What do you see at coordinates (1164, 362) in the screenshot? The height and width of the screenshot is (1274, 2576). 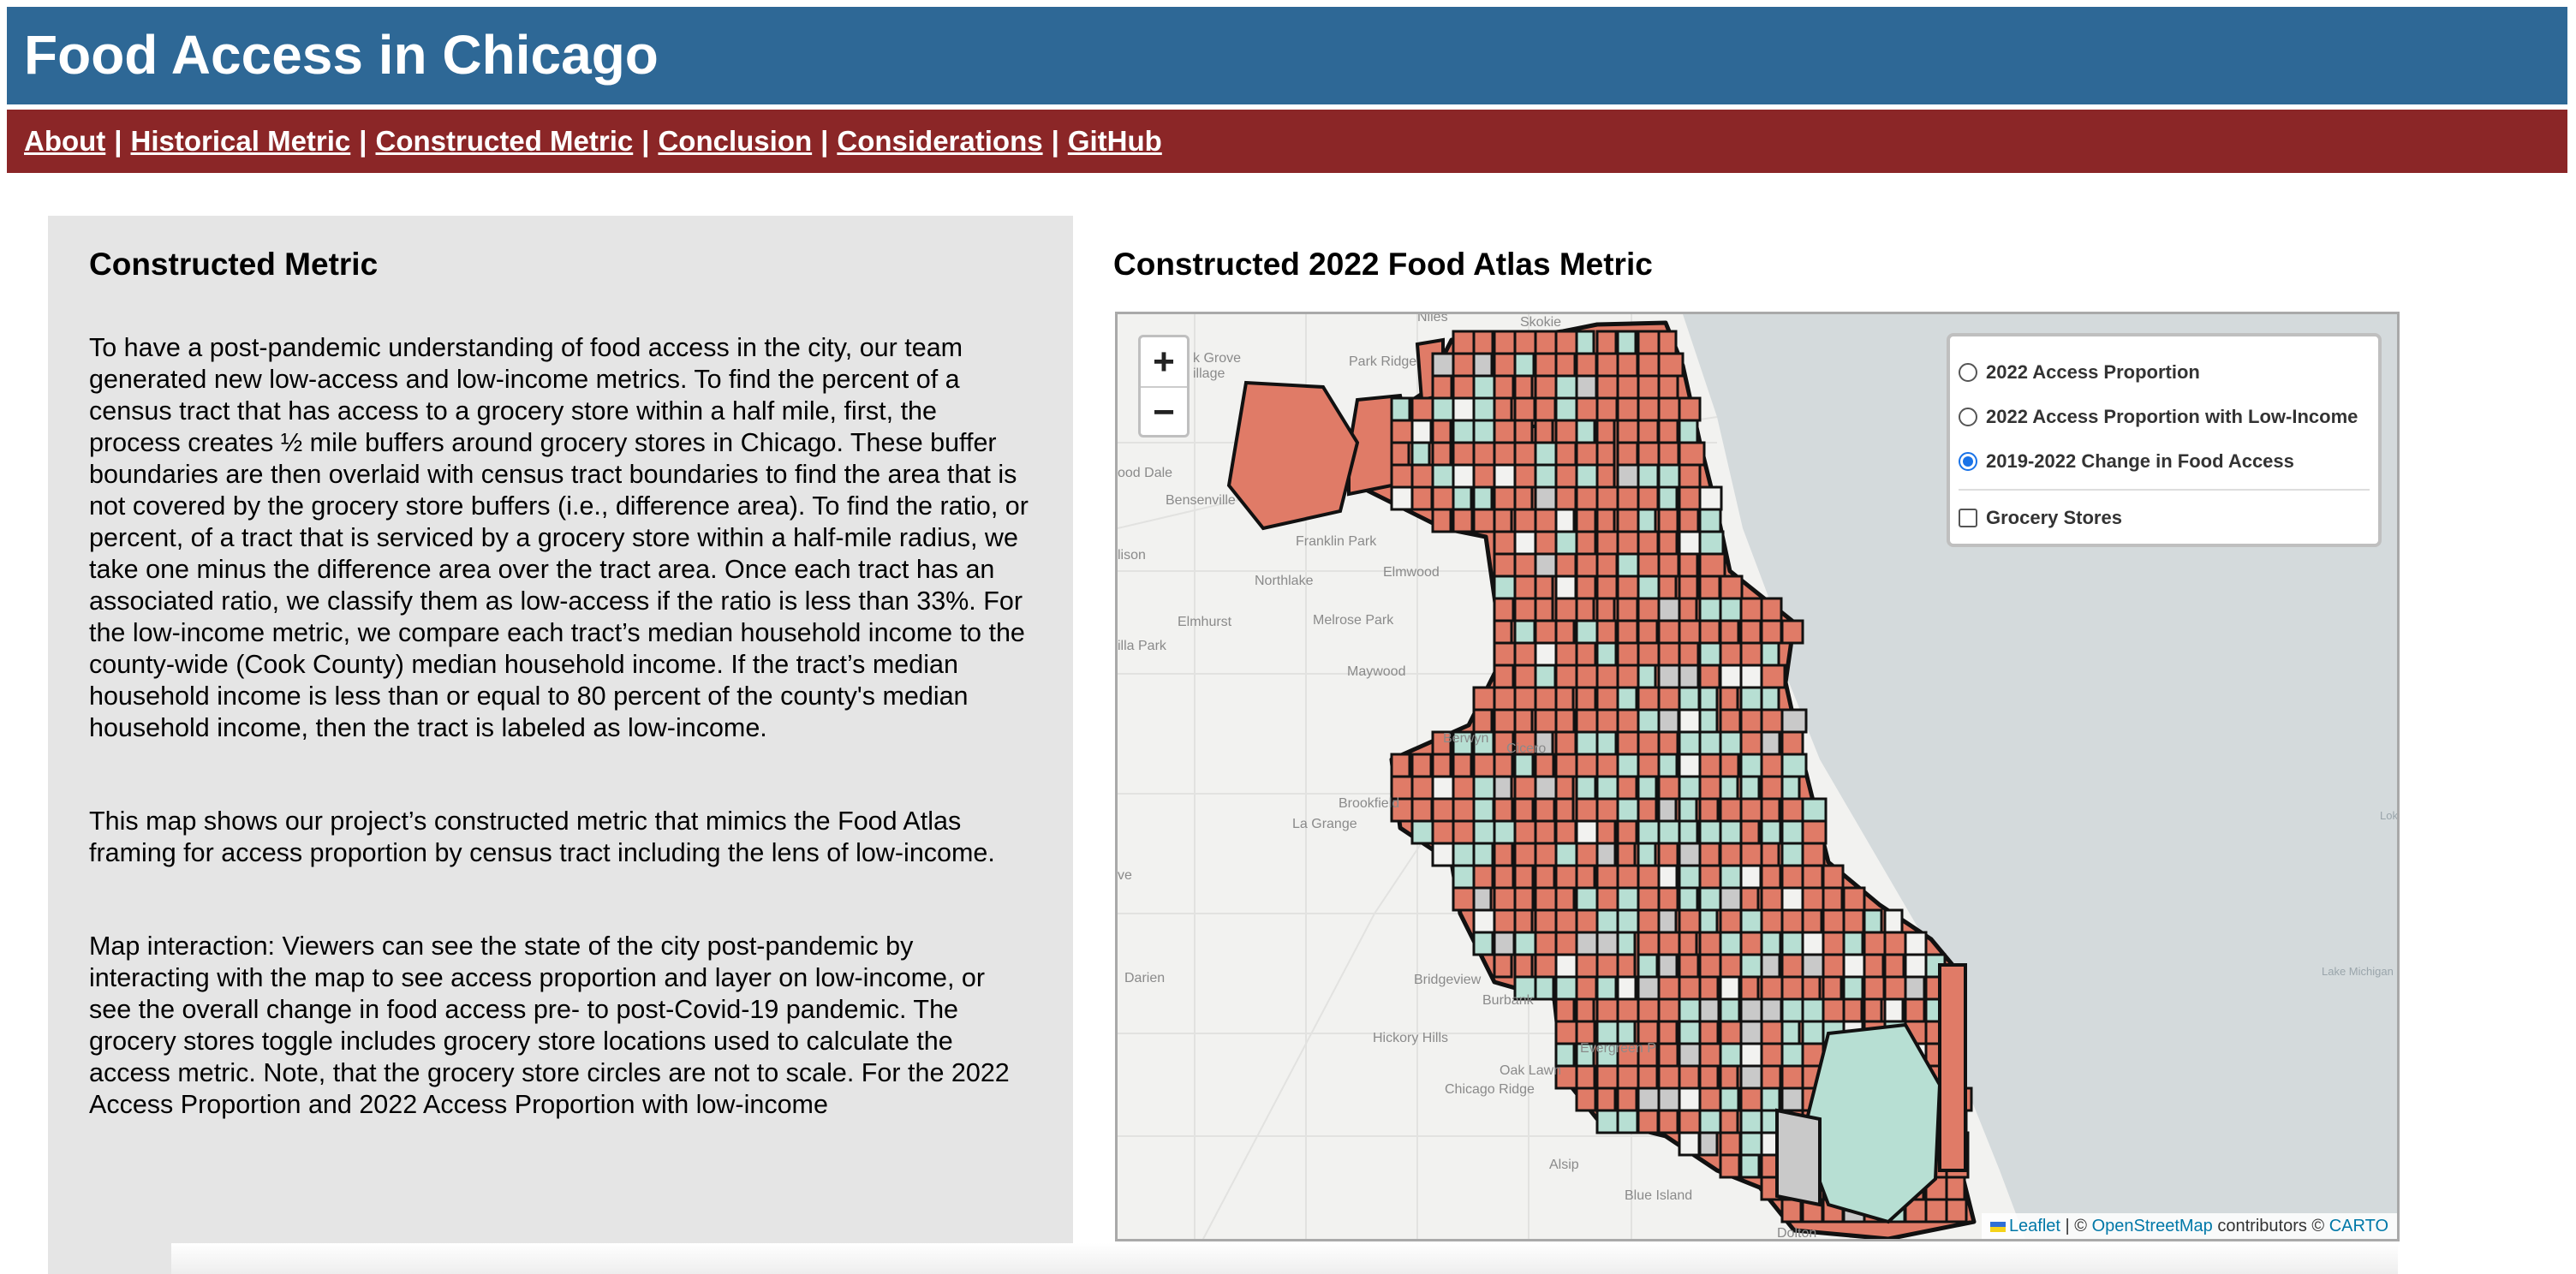 I see `zoom-in-button: +` at bounding box center [1164, 362].